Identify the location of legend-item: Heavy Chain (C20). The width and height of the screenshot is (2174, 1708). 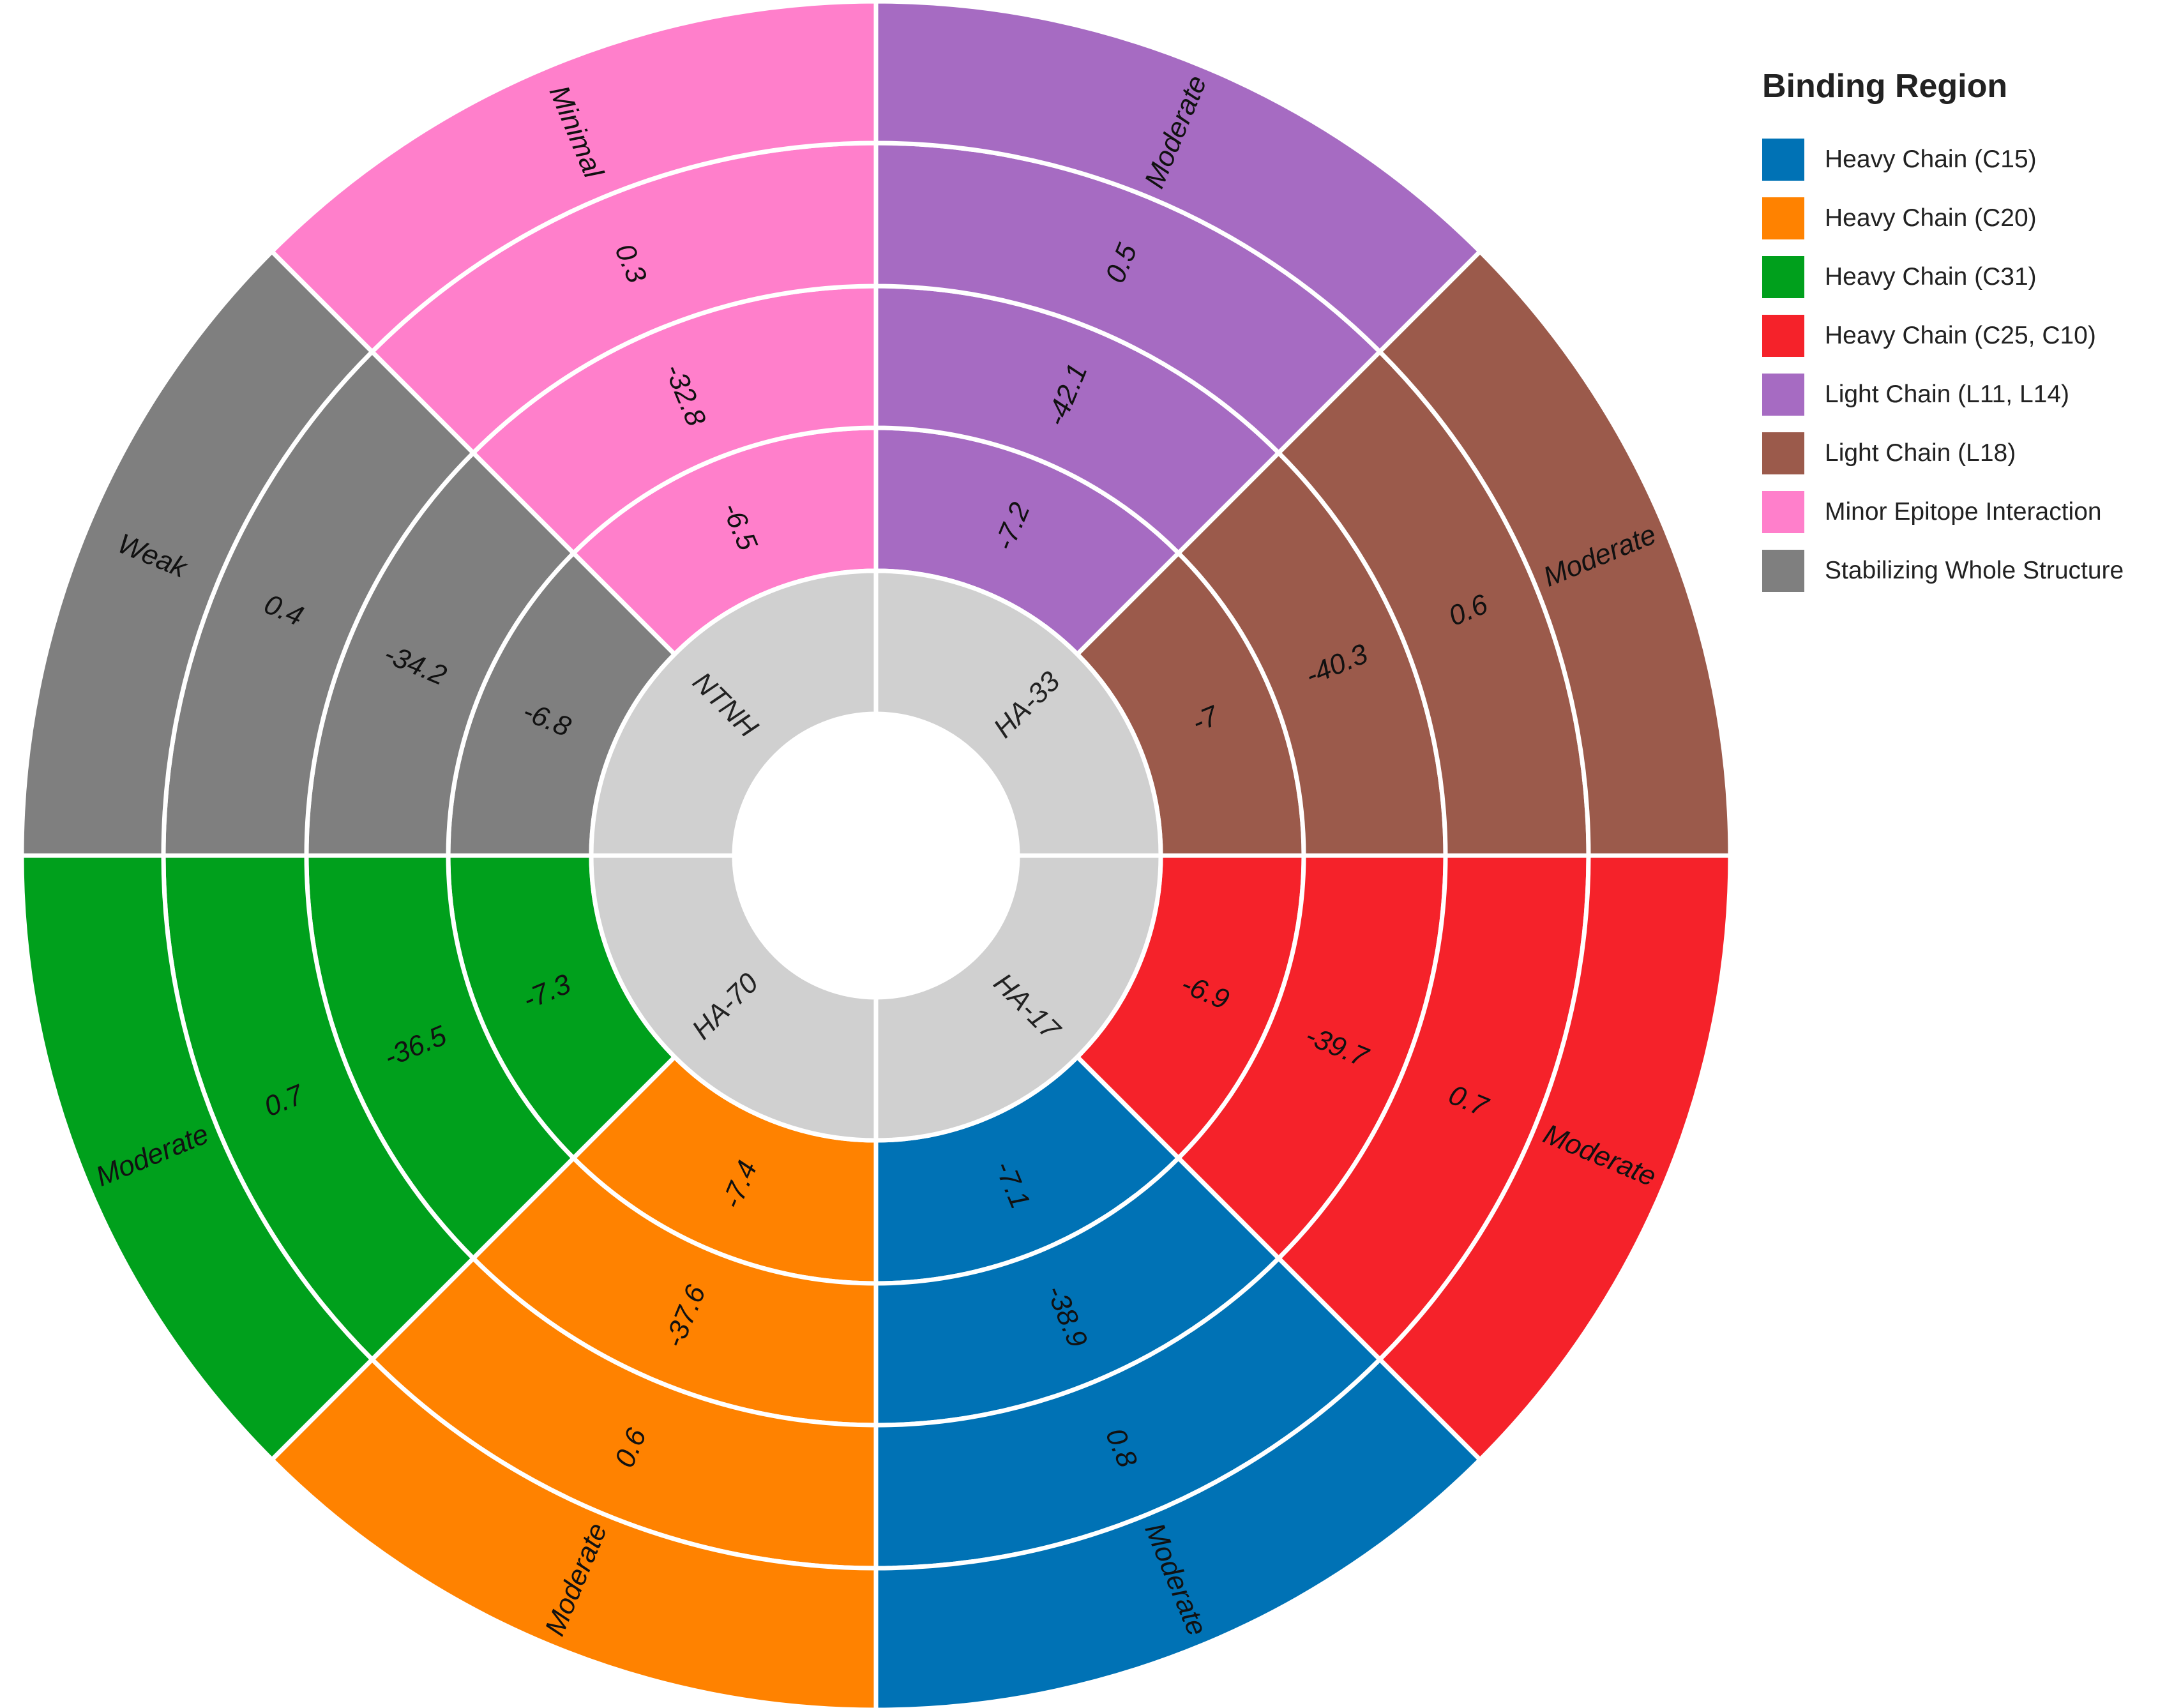
(1960, 218).